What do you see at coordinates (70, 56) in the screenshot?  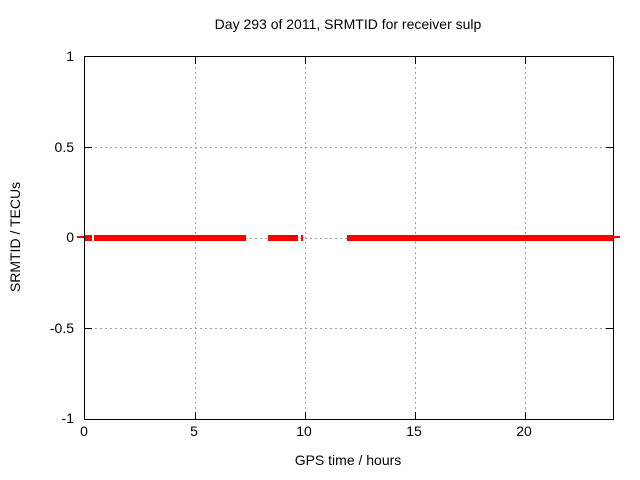 I see `y-tick-label: 1` at bounding box center [70, 56].